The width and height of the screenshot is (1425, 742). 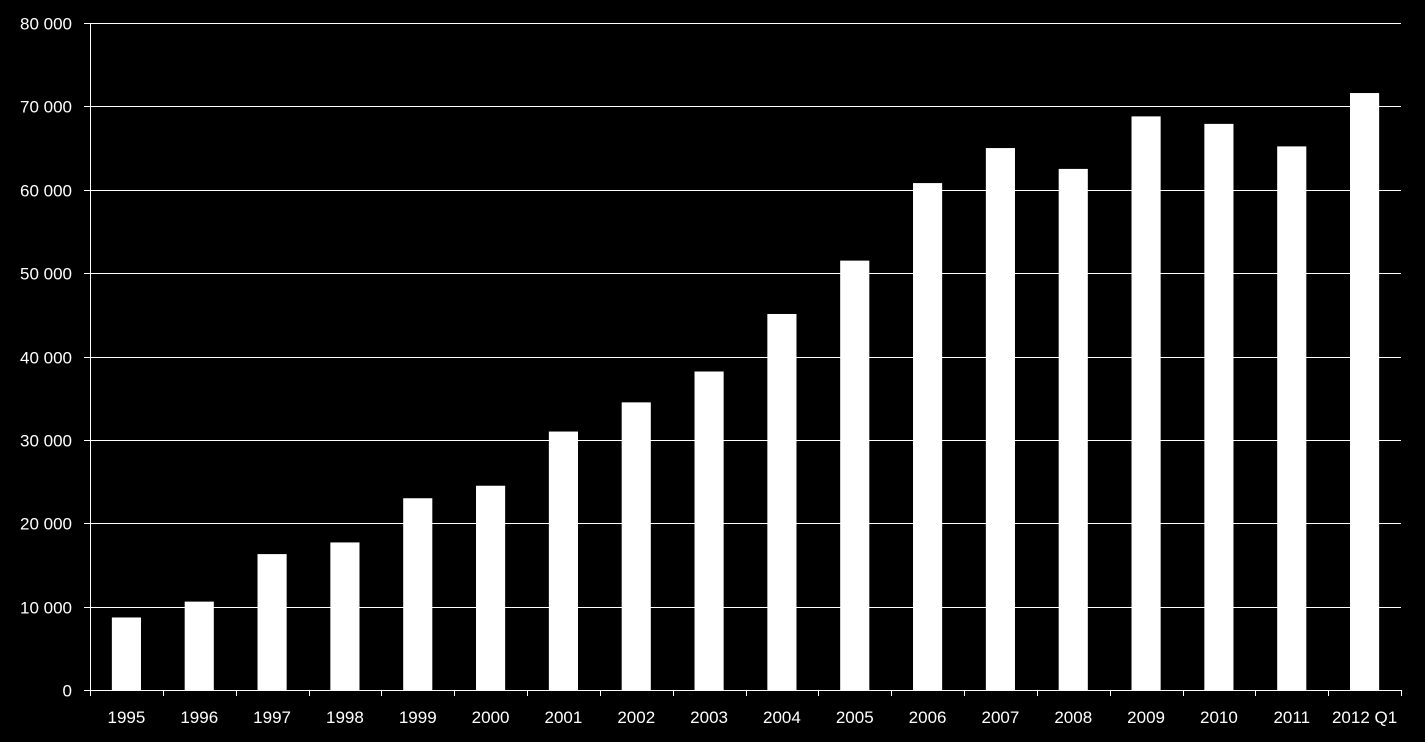 What do you see at coordinates (1073, 717) in the screenshot?
I see `x-tick-label: 2008` at bounding box center [1073, 717].